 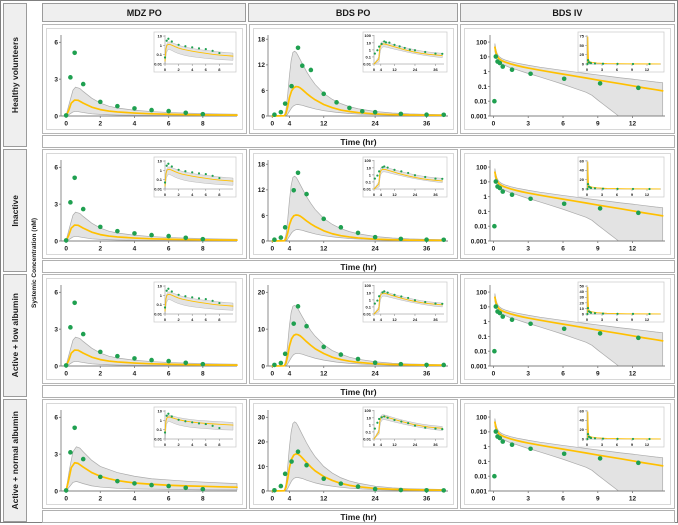 What do you see at coordinates (367, 35) in the screenshot?
I see `svg-text: 100` at bounding box center [367, 35].